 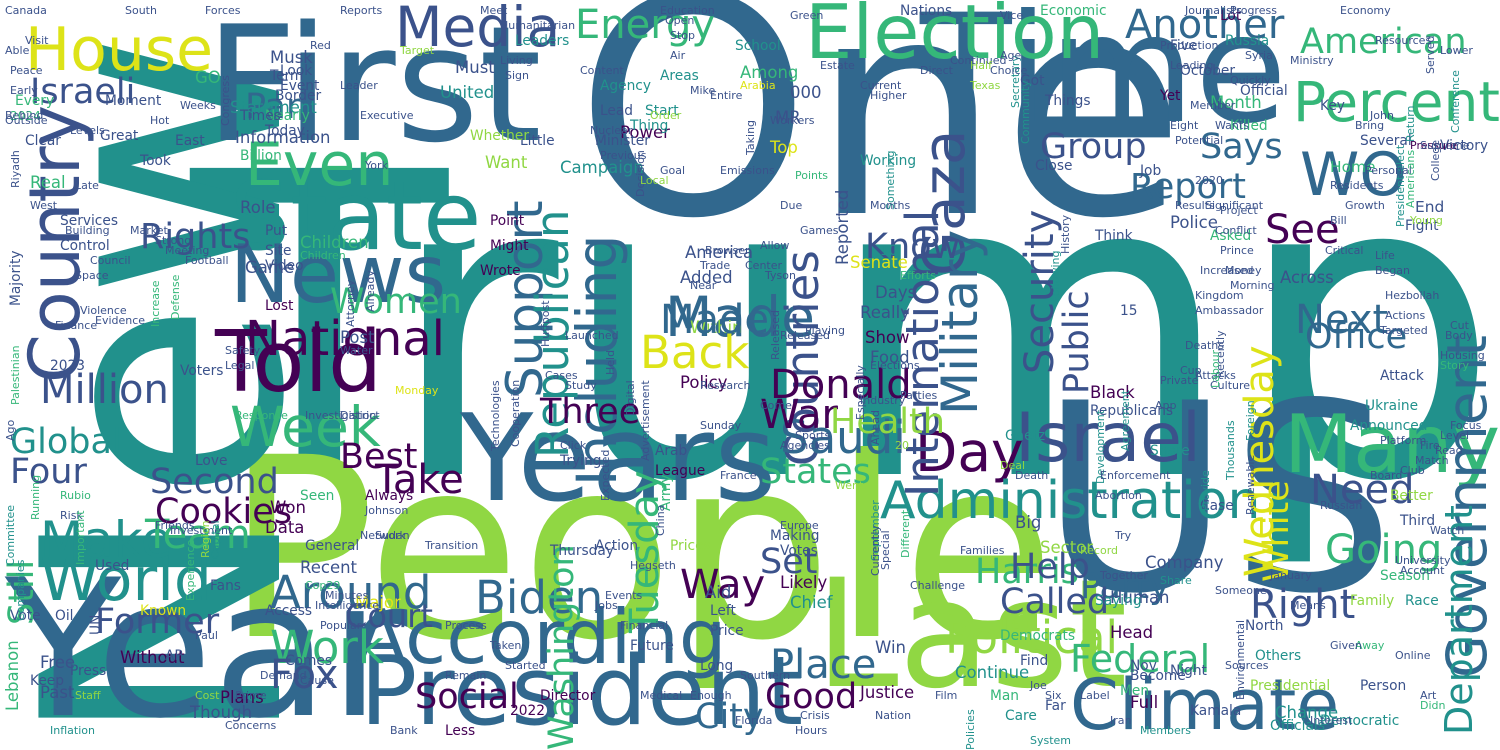 What do you see at coordinates (765, 675) in the screenshot?
I see `word: Southern` at bounding box center [765, 675].